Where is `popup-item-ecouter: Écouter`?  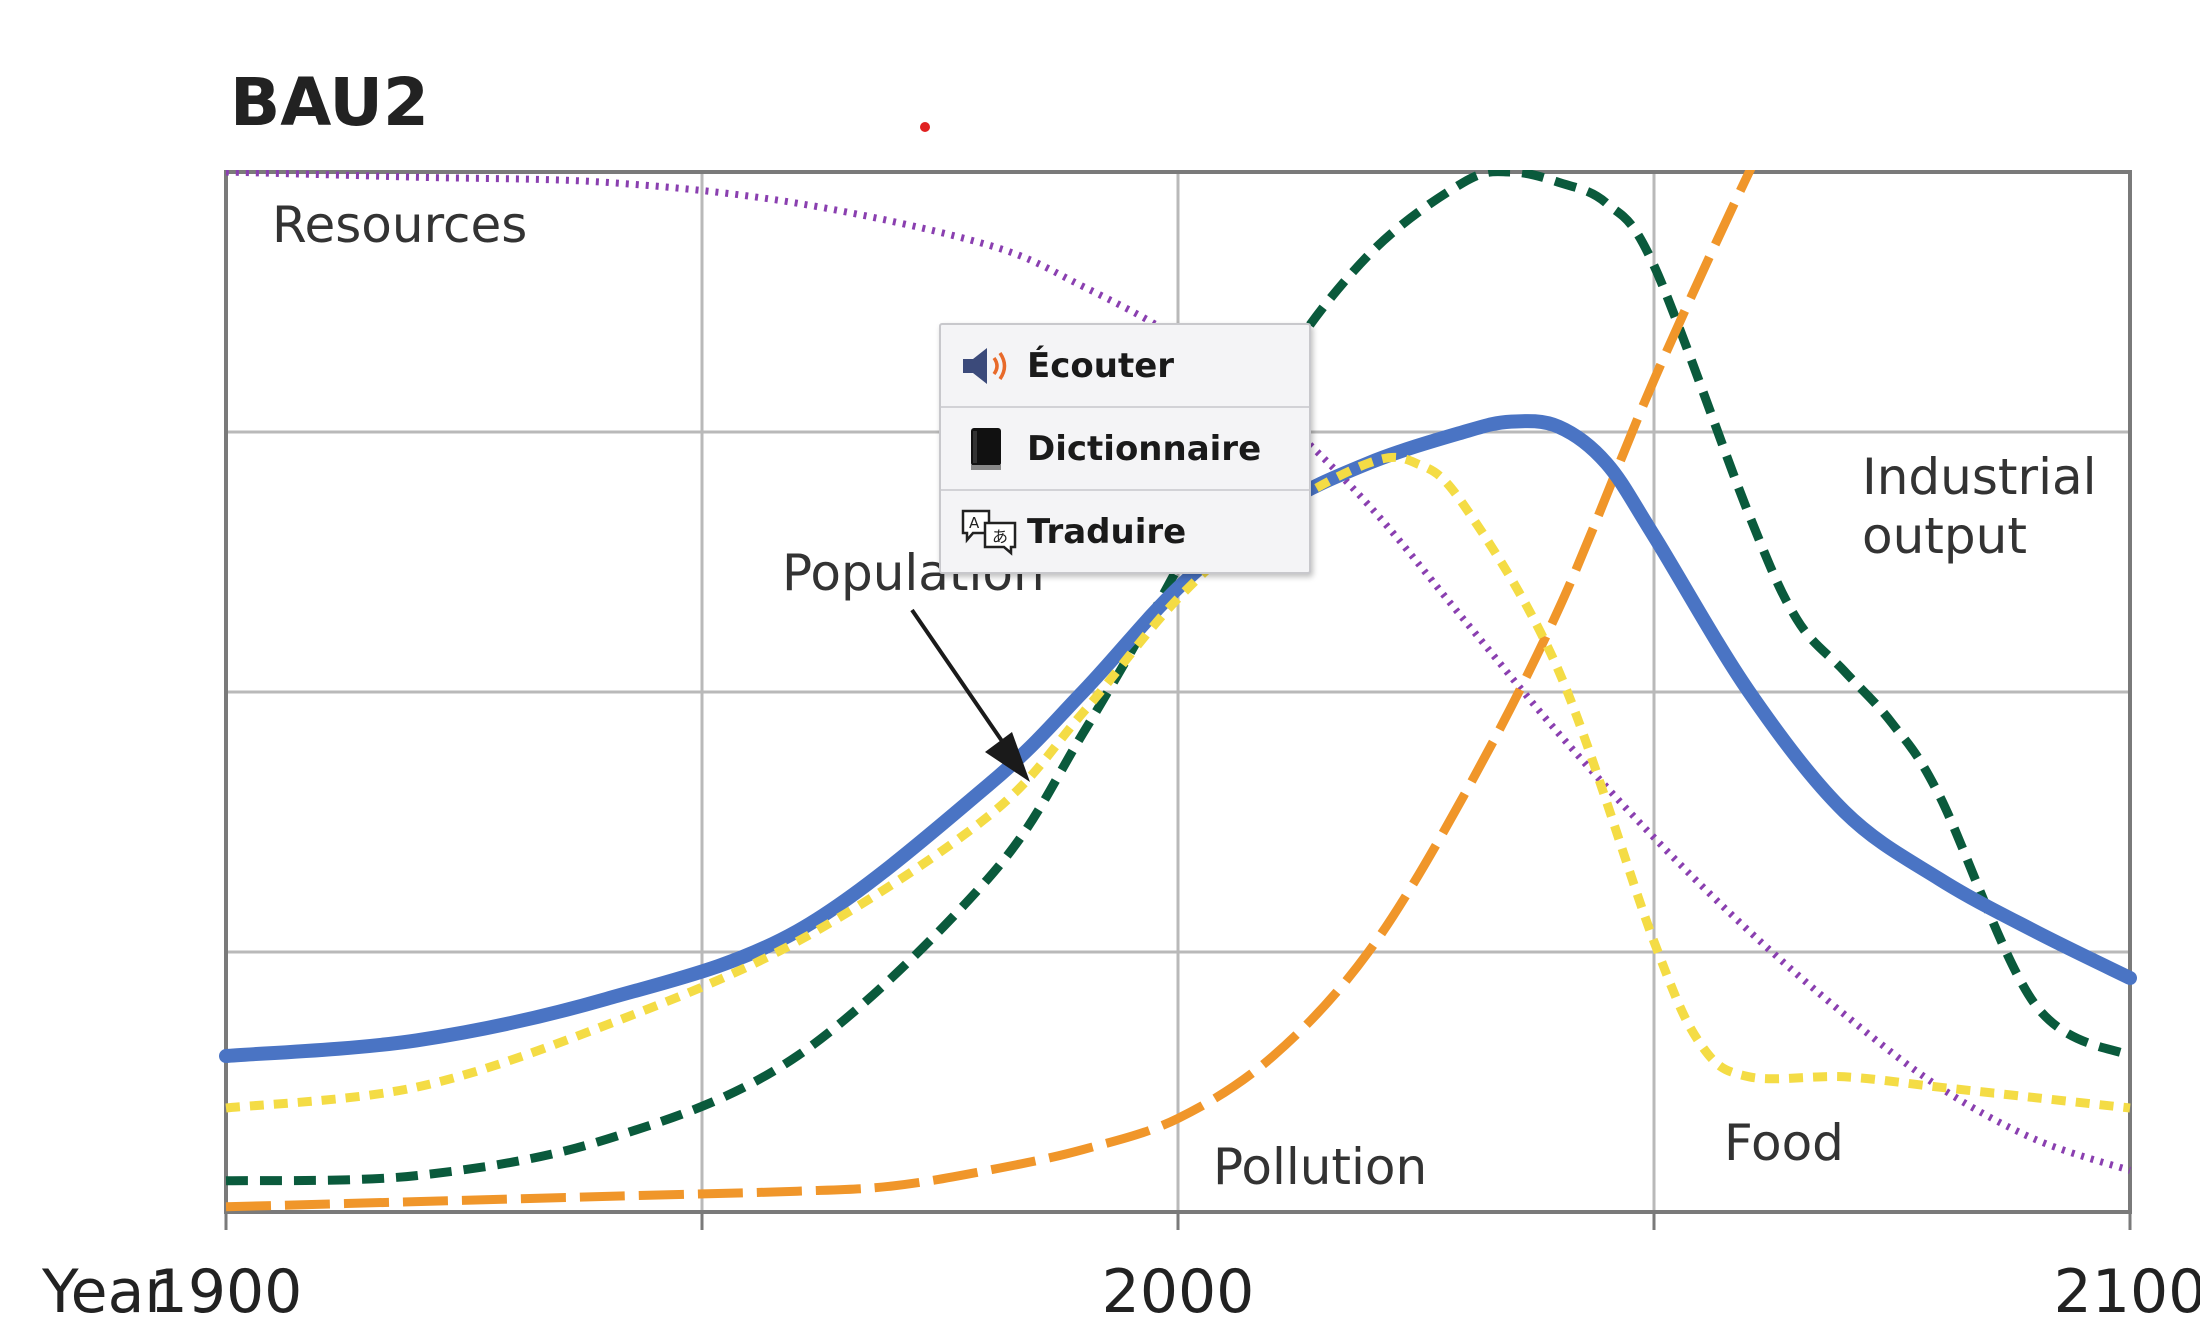 popup-item-ecouter: Écouter is located at coordinates (1125, 366).